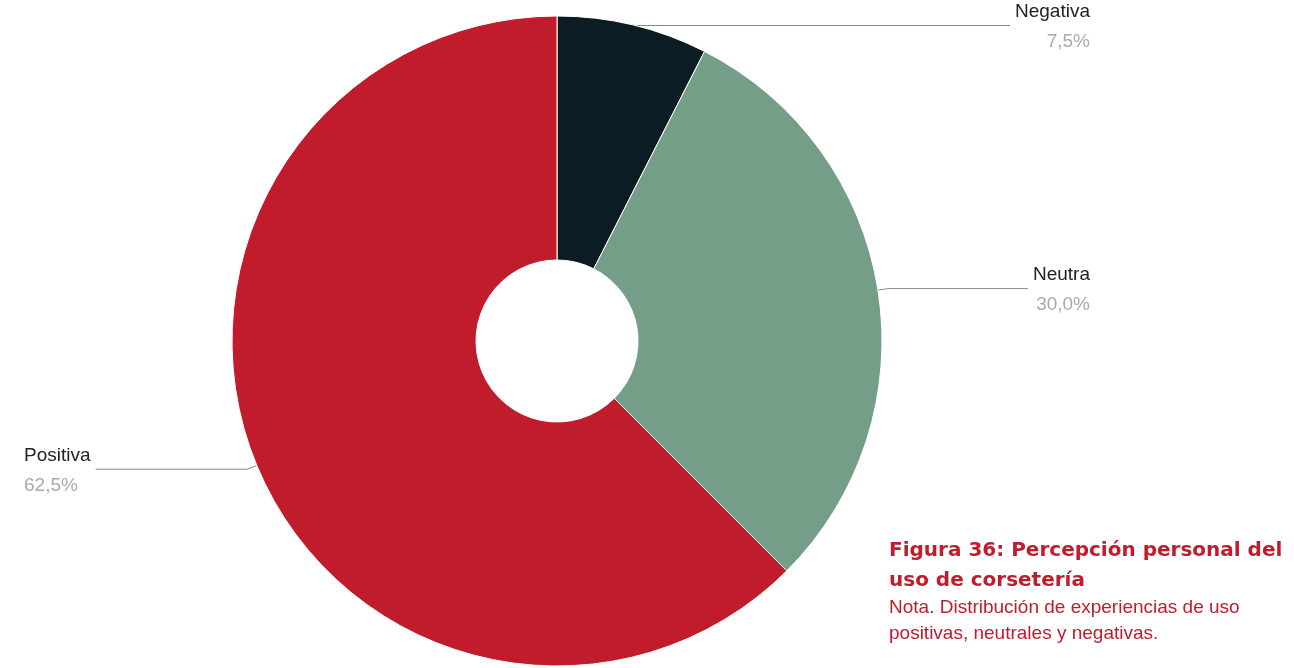 The height and width of the screenshot is (668, 1294). I want to click on text: Nota. Distribución de experiencias de uso positivas, neutrales y negativas., so click(1065, 620).